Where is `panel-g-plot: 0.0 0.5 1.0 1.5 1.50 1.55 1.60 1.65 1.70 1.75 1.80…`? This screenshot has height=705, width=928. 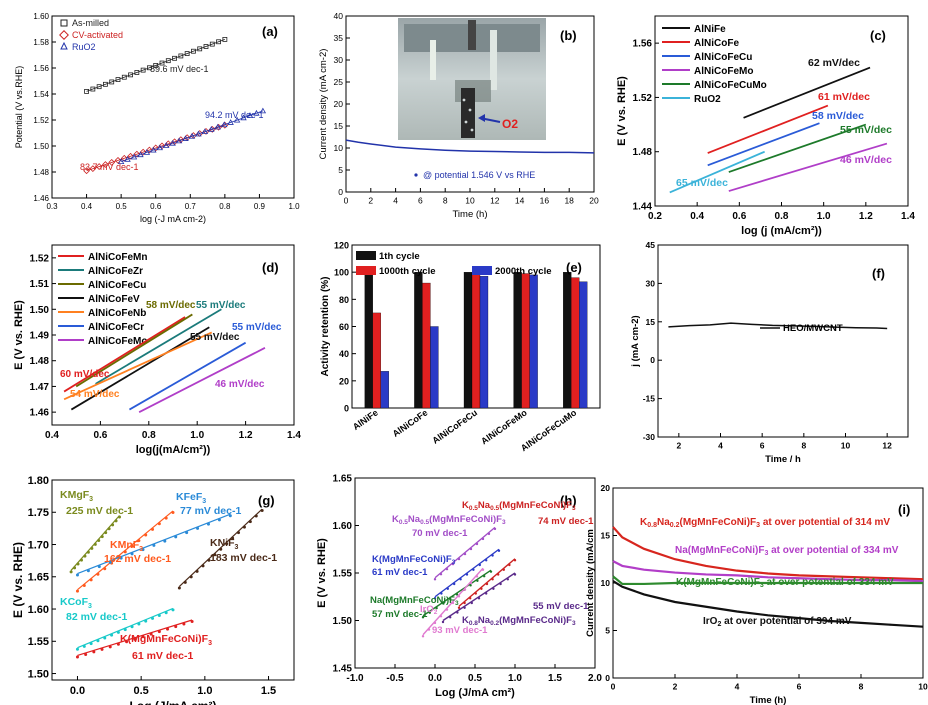
panel-g-plot: 0.0 0.5 1.0 1.5 1.50 1.55 1.60 1.65 1.70 1.75 1.80… is located at coordinates (143, 590).